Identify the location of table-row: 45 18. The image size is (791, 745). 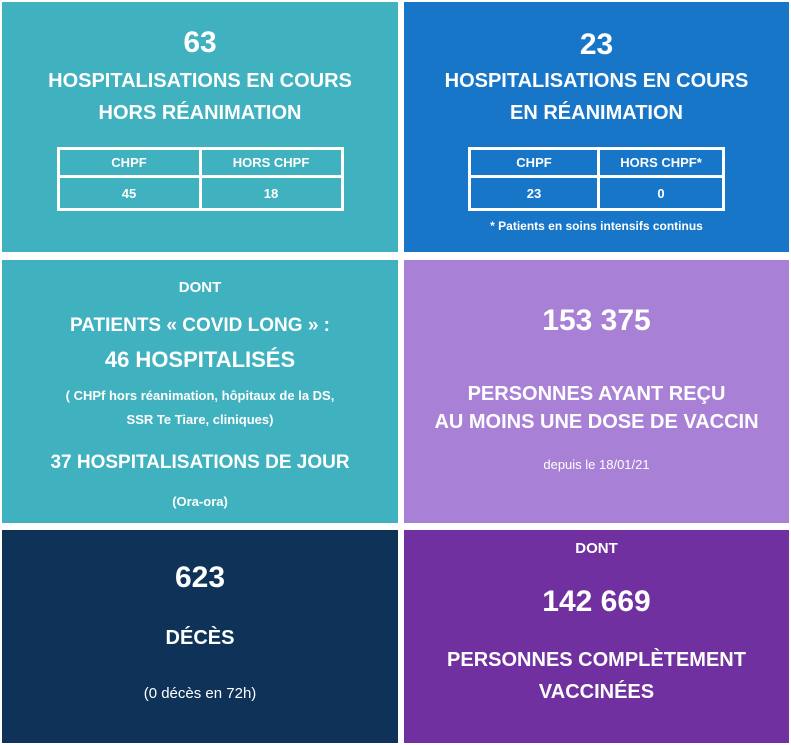
(200, 193).